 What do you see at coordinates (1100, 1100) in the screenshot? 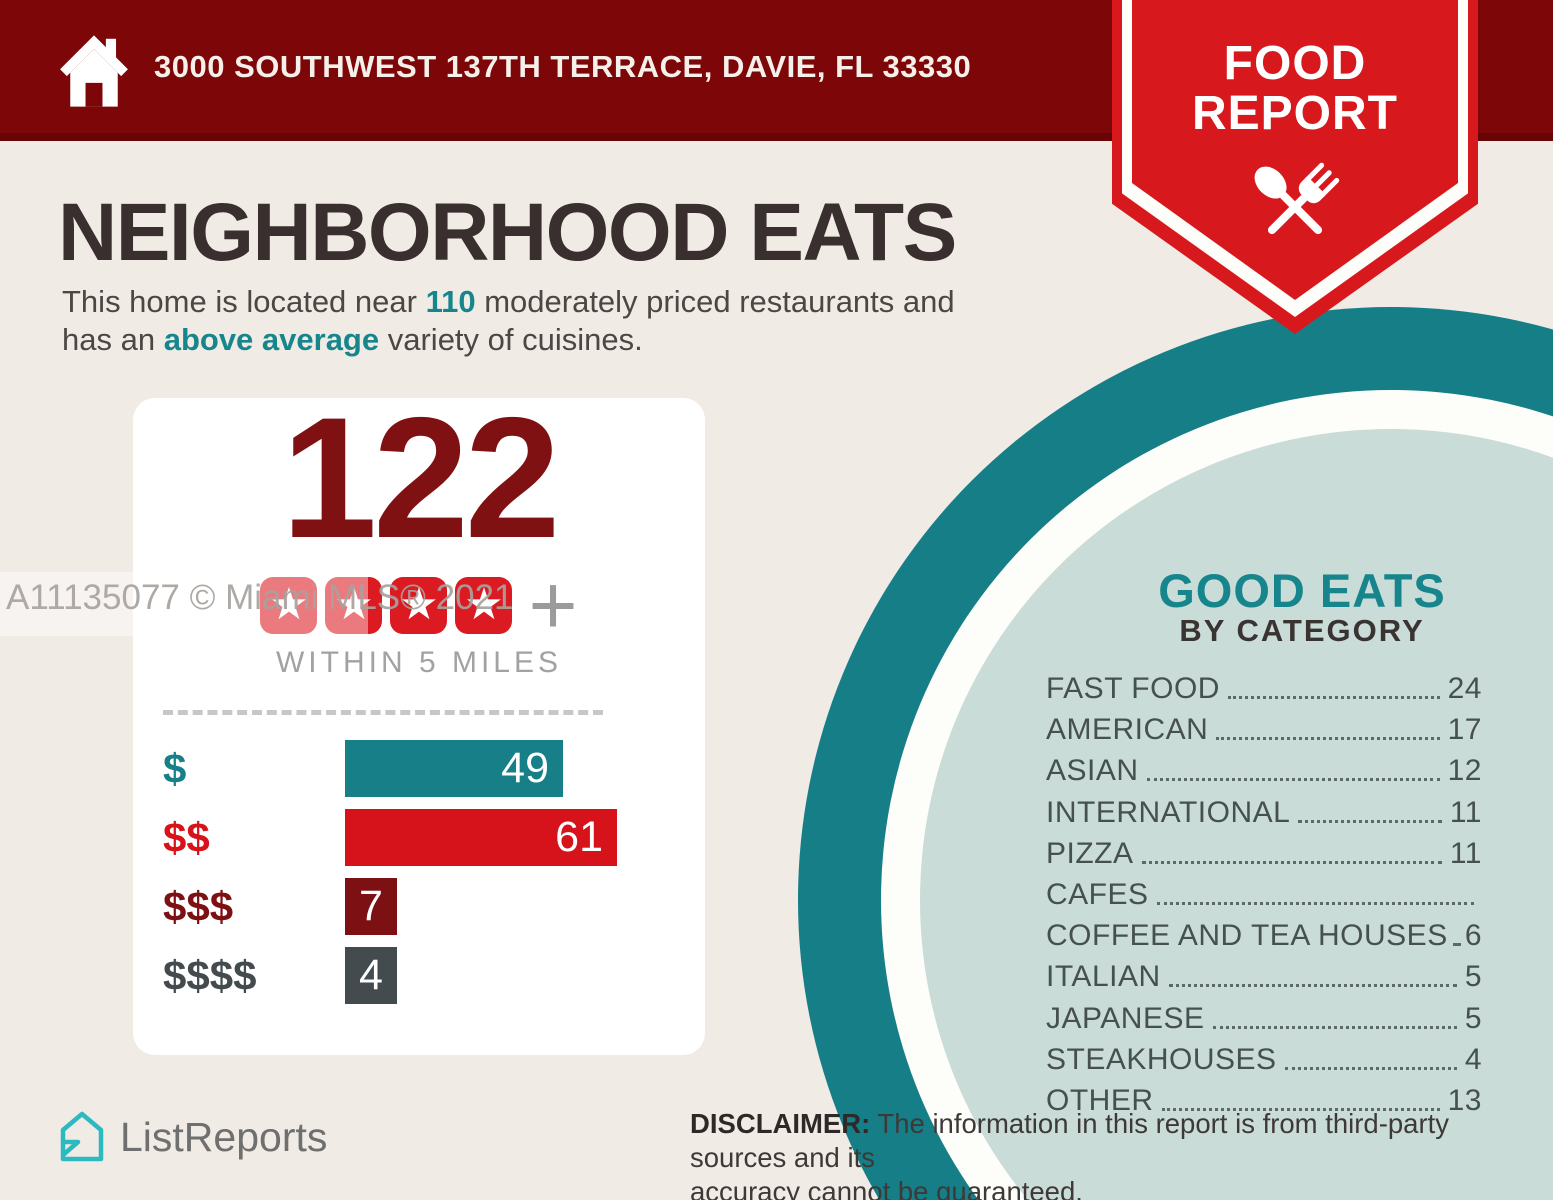
I see `category-label: OTHER` at bounding box center [1100, 1100].